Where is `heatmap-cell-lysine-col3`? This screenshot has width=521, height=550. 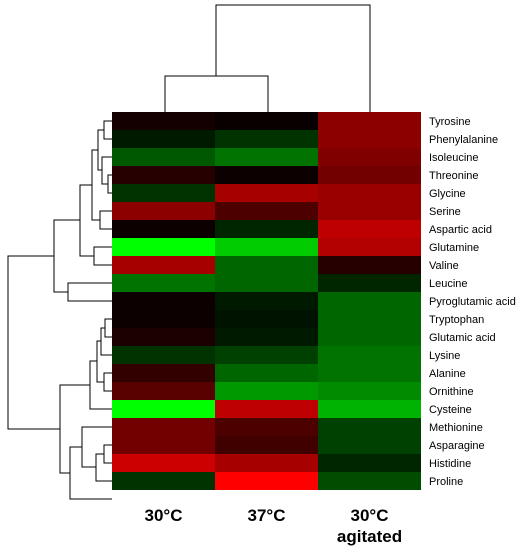 heatmap-cell-lysine-col3 is located at coordinates (369, 355).